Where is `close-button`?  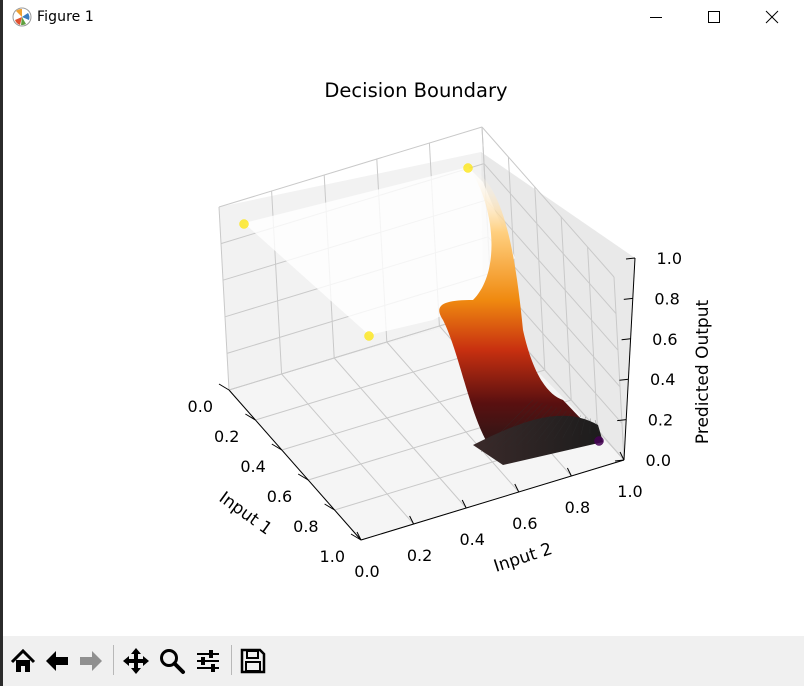
close-button is located at coordinates (772, 17).